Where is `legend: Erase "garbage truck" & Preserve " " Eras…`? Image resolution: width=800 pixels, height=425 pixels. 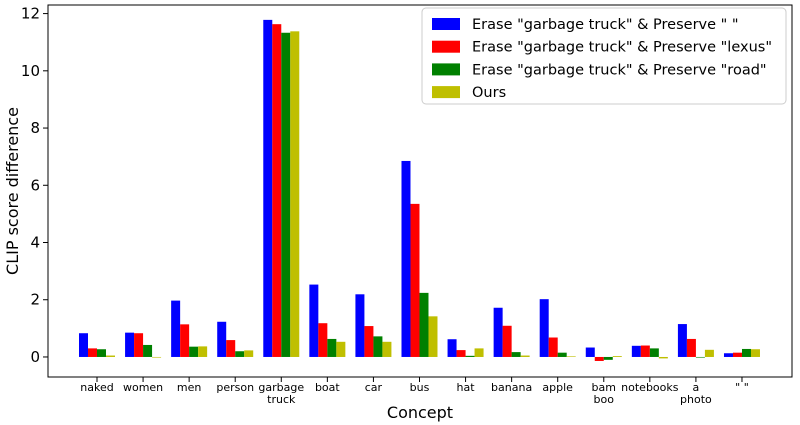 legend: Erase "garbage truck" & Preserve " " Eras… is located at coordinates (604, 56).